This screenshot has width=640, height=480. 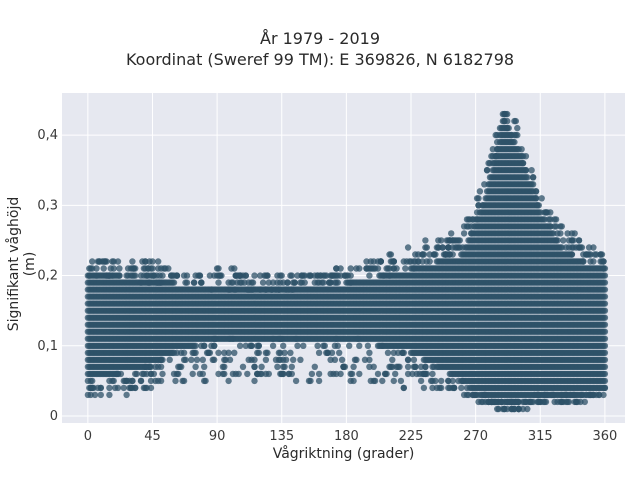 I want to click on chart-title: År 1979 - 2019, so click(x=320, y=38).